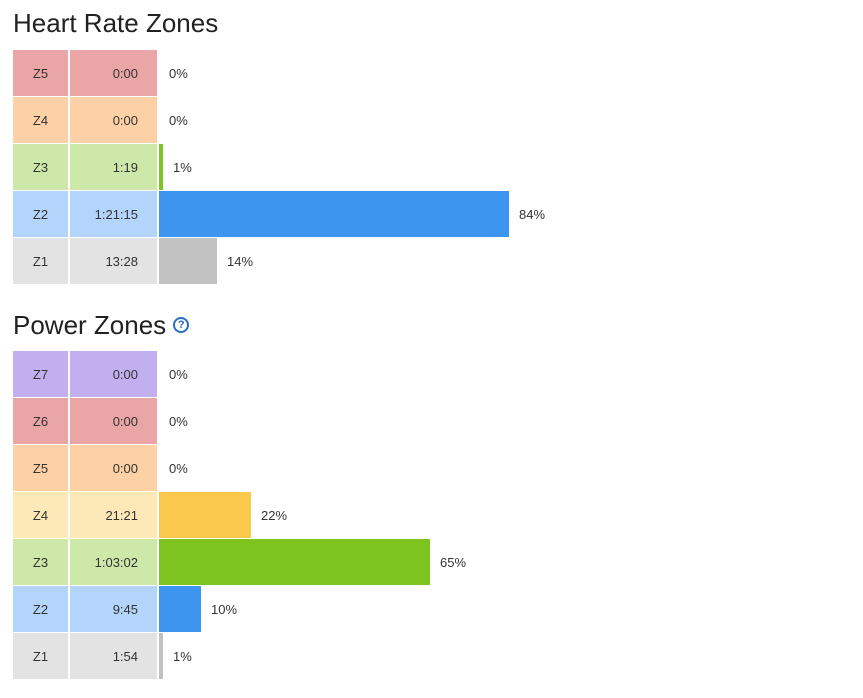 The width and height of the screenshot is (863, 698). Describe the element at coordinates (181, 325) in the screenshot. I see `question-circle-icon: ?` at that location.